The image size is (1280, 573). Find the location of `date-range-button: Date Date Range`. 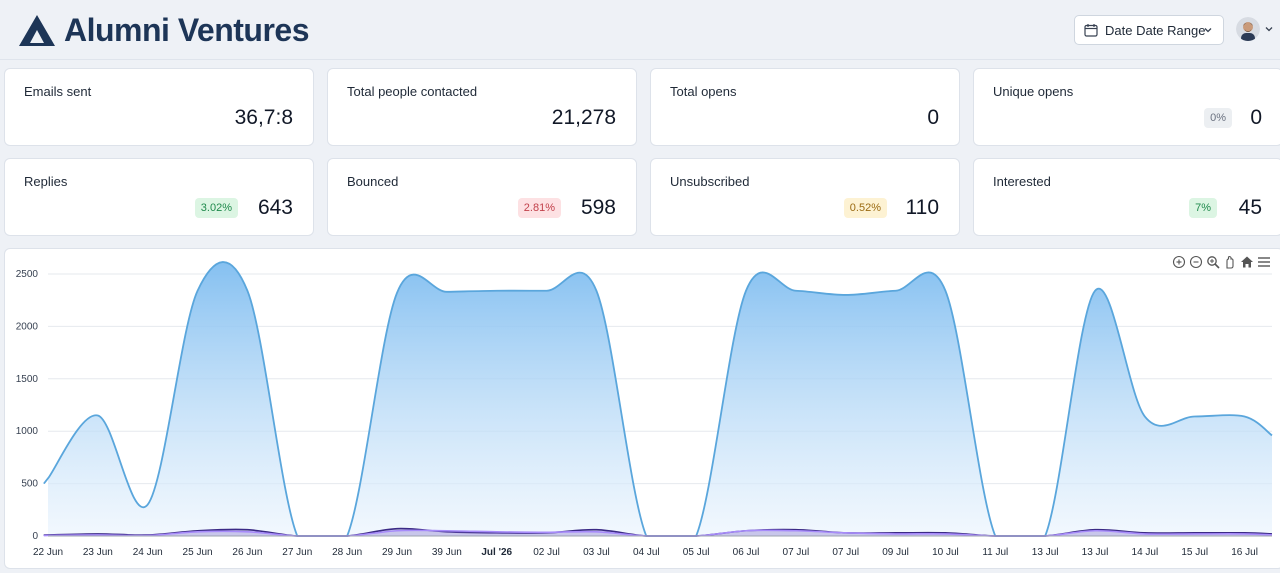

date-range-button: Date Date Range is located at coordinates (1149, 30).